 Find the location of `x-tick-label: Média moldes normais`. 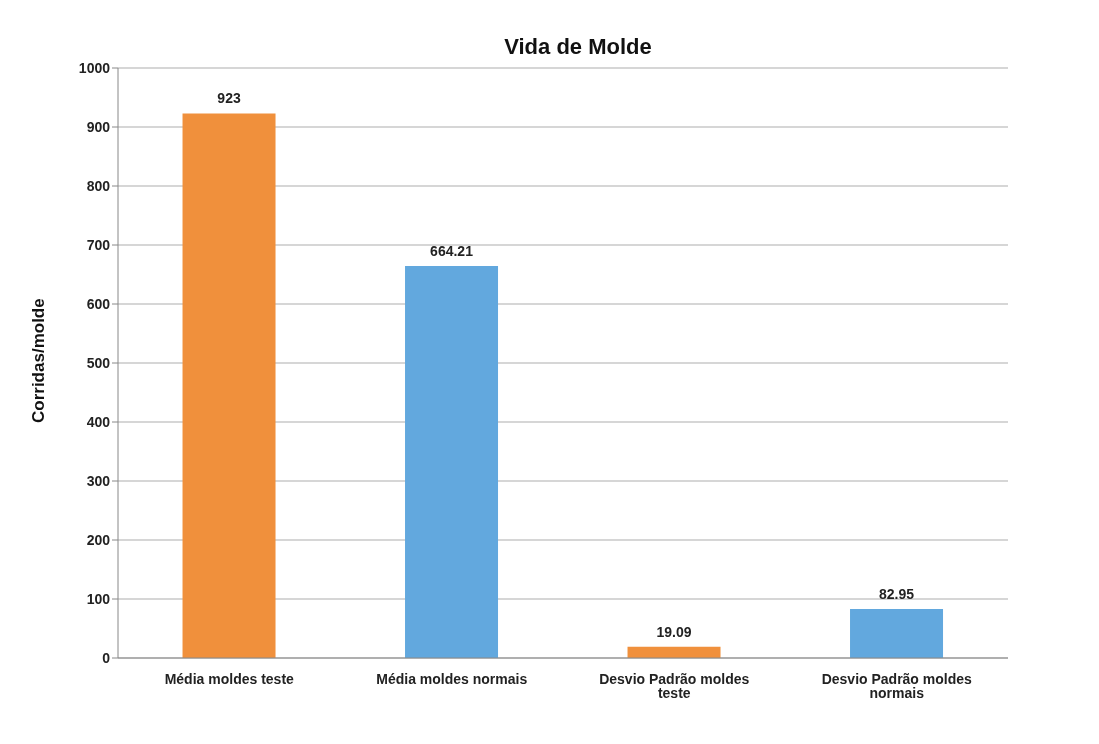

x-tick-label: Média moldes normais is located at coordinates (452, 678).